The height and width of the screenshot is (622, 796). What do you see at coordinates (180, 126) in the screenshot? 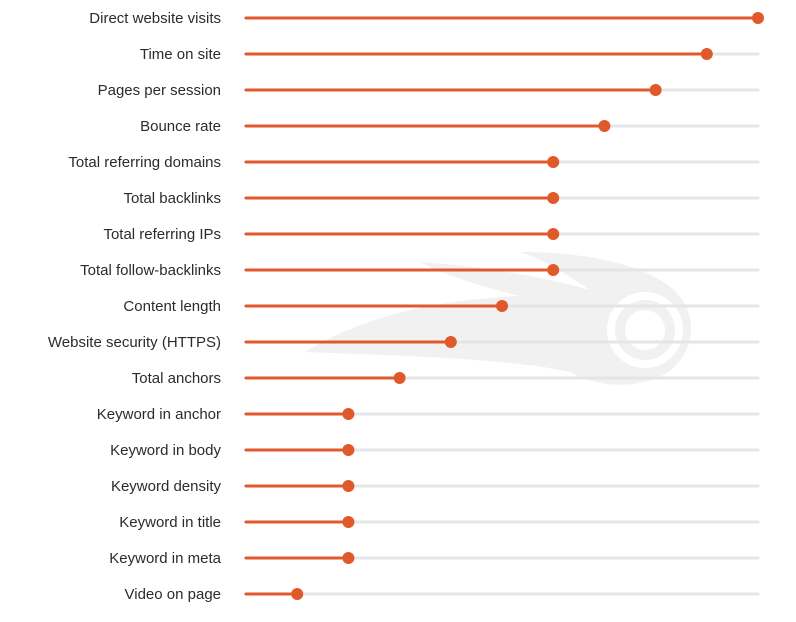
I see `category-label: Bounce rate` at bounding box center [180, 126].